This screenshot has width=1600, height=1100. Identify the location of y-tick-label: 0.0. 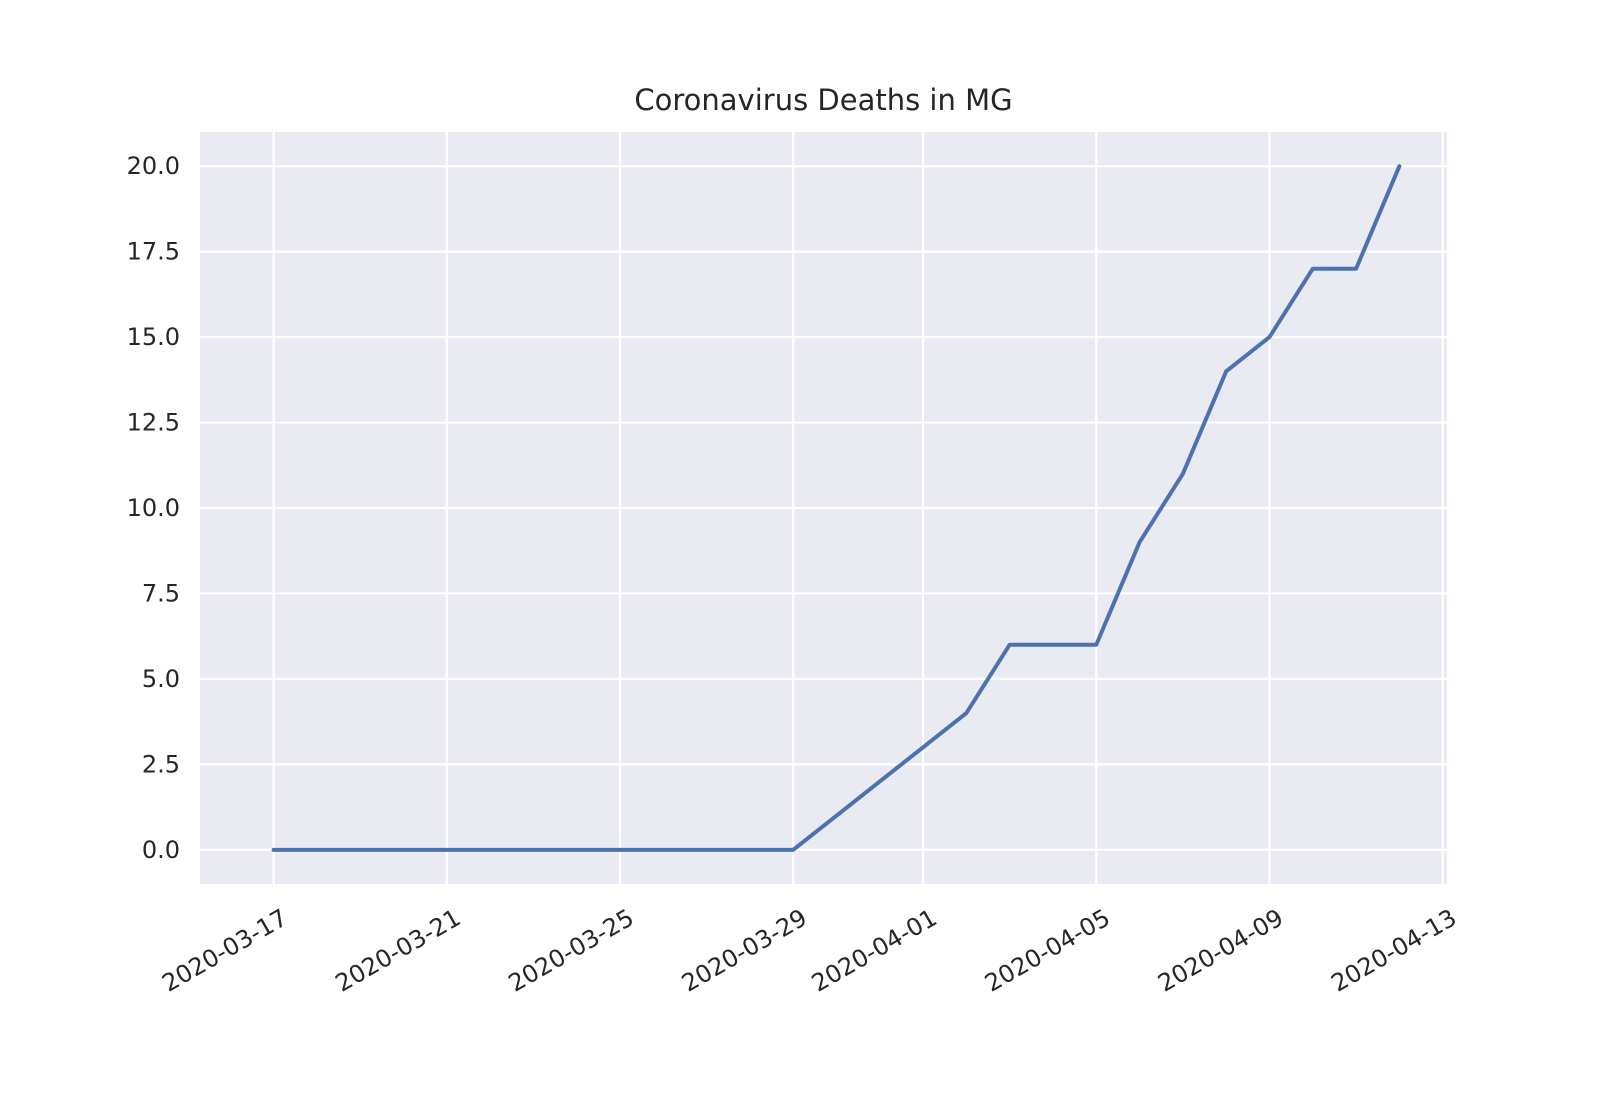
(161, 850).